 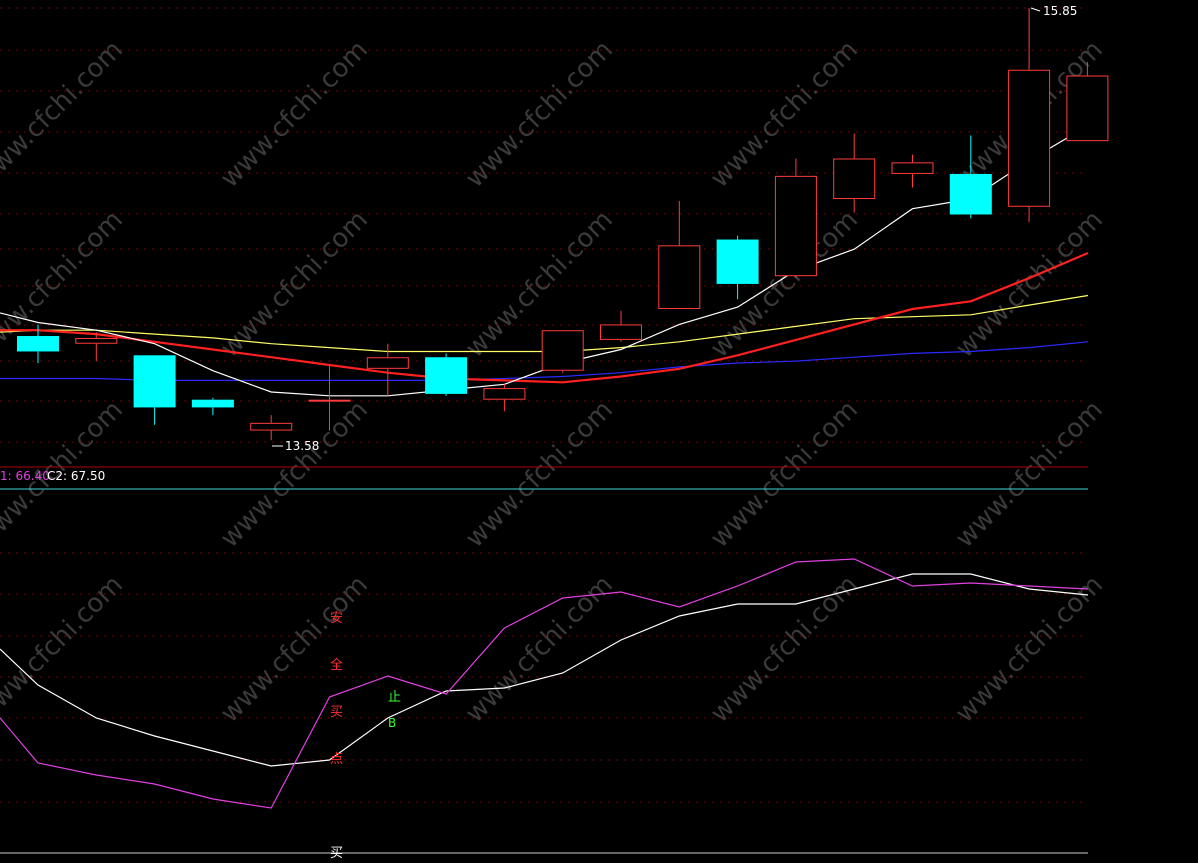 What do you see at coordinates (336, 665) in the screenshot?
I see `annotation-safe-2: 全` at bounding box center [336, 665].